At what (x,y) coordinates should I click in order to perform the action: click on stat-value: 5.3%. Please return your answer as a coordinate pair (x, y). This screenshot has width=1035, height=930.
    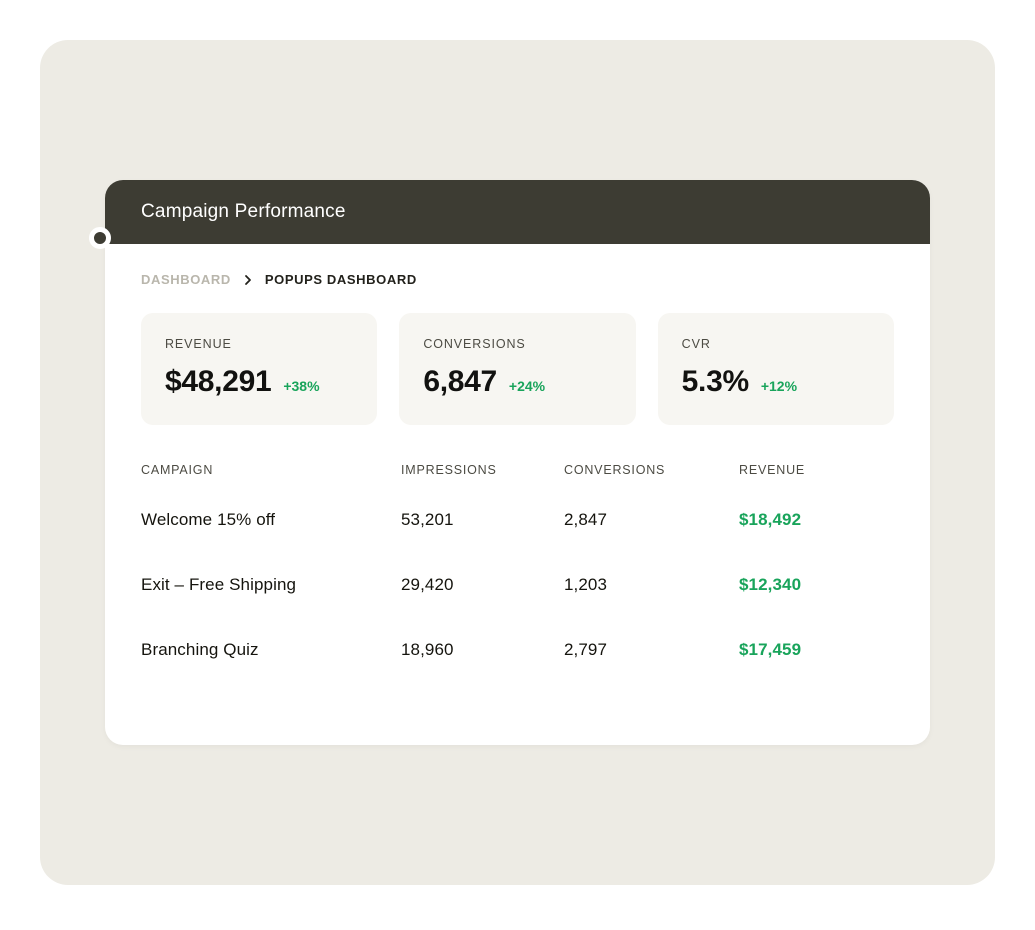
    Looking at the image, I should click on (715, 381).